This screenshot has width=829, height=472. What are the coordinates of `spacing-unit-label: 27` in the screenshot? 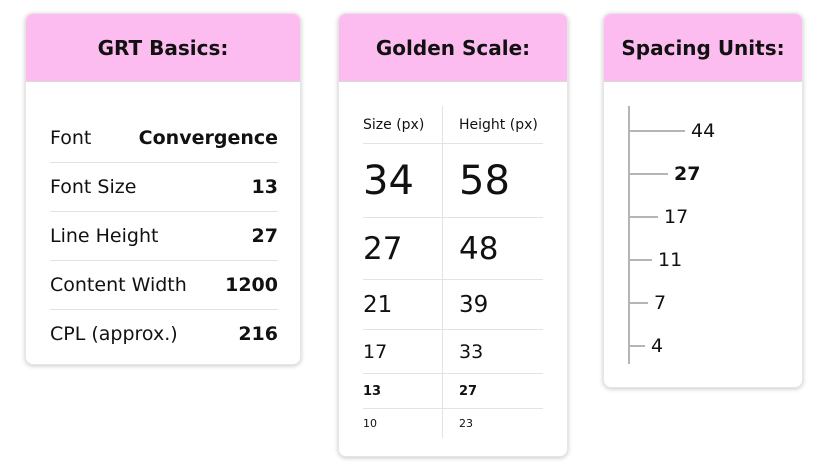 It's located at (687, 174).